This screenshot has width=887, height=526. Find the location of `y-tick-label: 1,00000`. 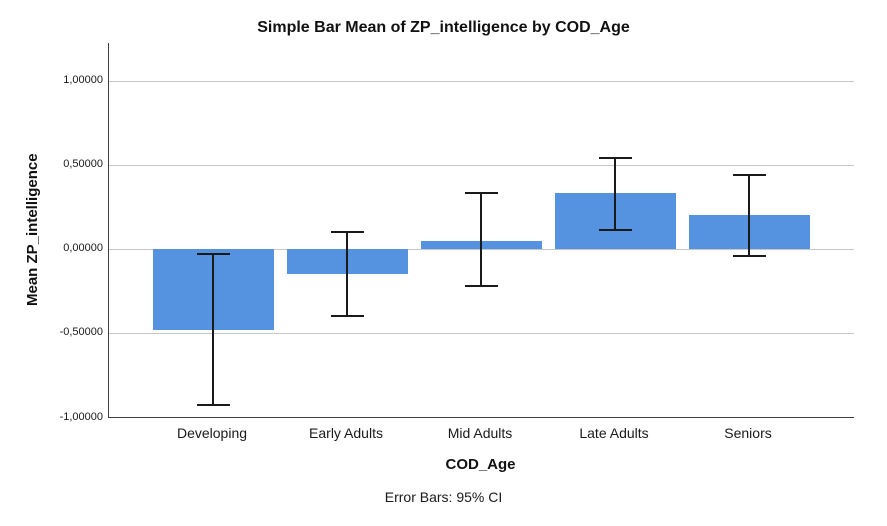

y-tick-label: 1,00000 is located at coordinates (83, 80).